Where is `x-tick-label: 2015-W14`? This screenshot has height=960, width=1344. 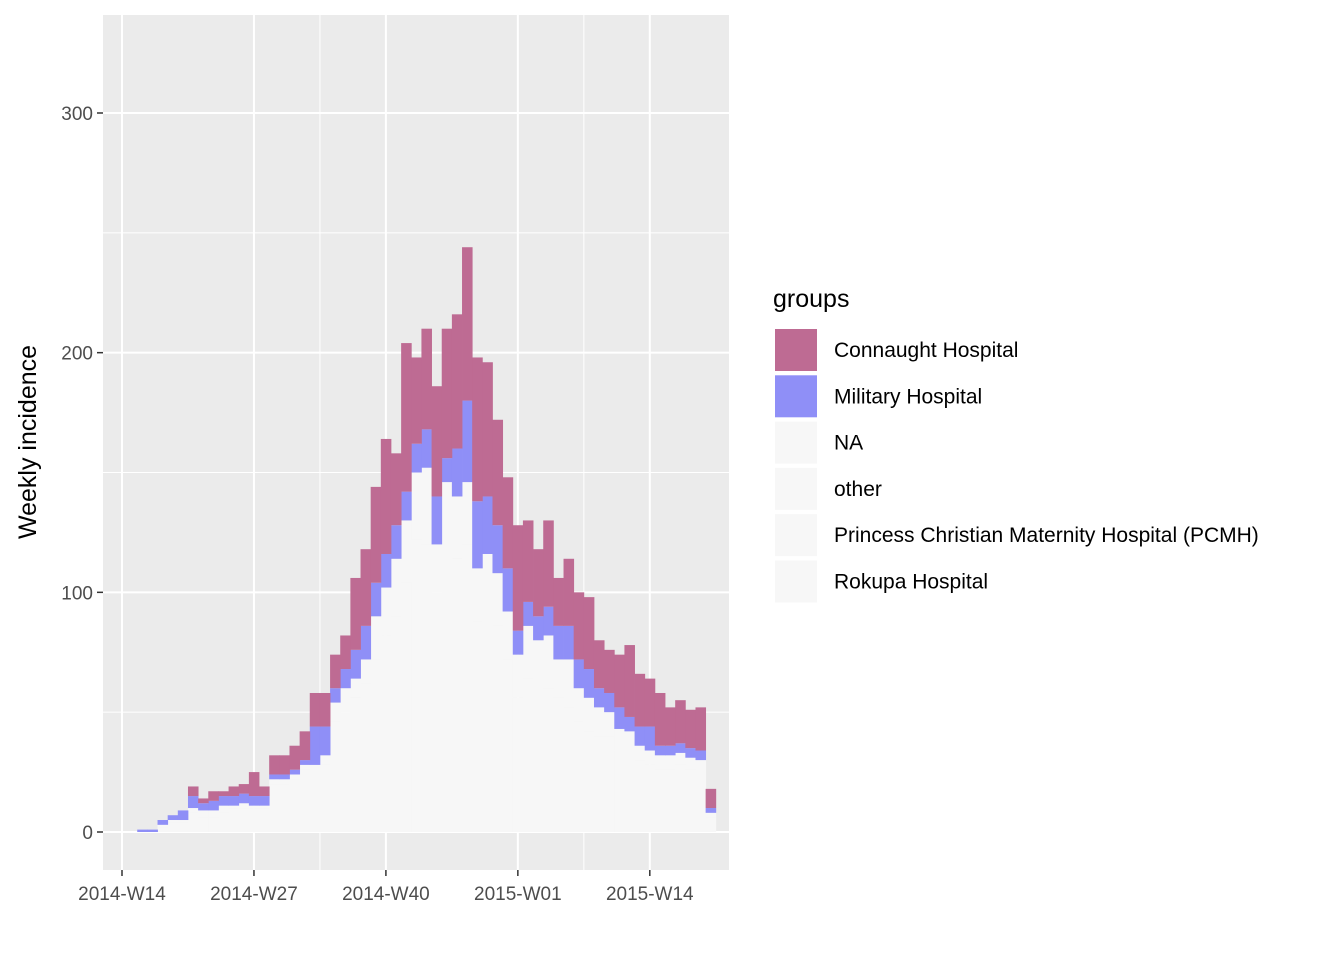 x-tick-label: 2015-W14 is located at coordinates (650, 894).